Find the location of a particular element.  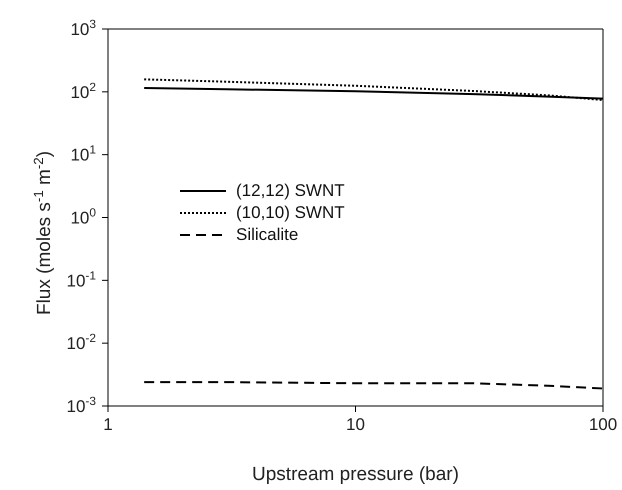

x-tick-label: 1 is located at coordinates (108, 424).